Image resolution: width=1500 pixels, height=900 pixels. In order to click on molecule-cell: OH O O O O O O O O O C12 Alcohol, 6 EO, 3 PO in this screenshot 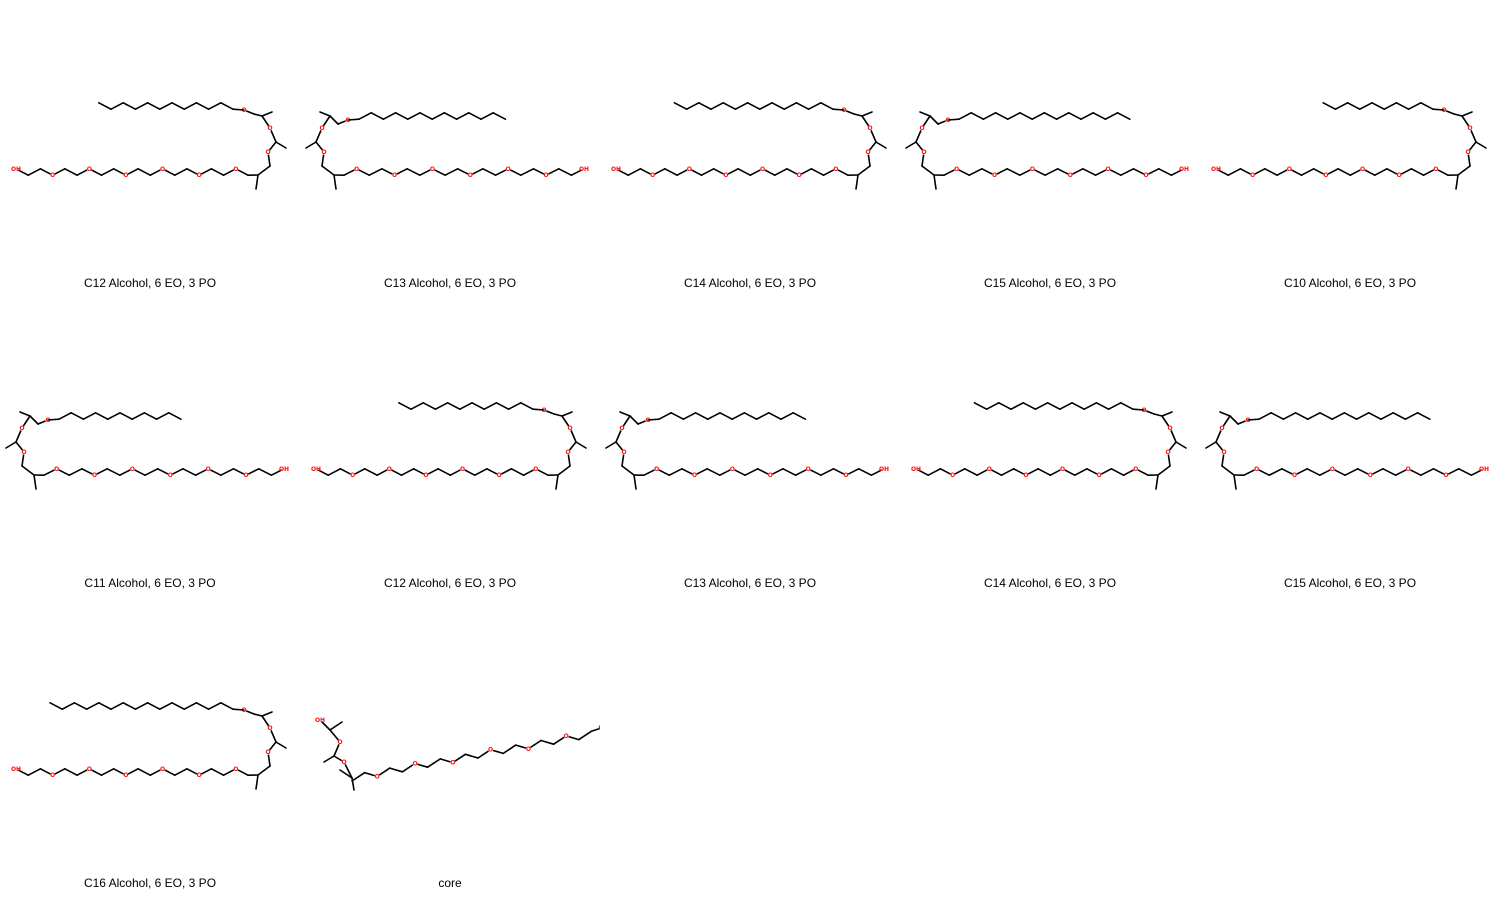, I will do `click(150, 150)`.